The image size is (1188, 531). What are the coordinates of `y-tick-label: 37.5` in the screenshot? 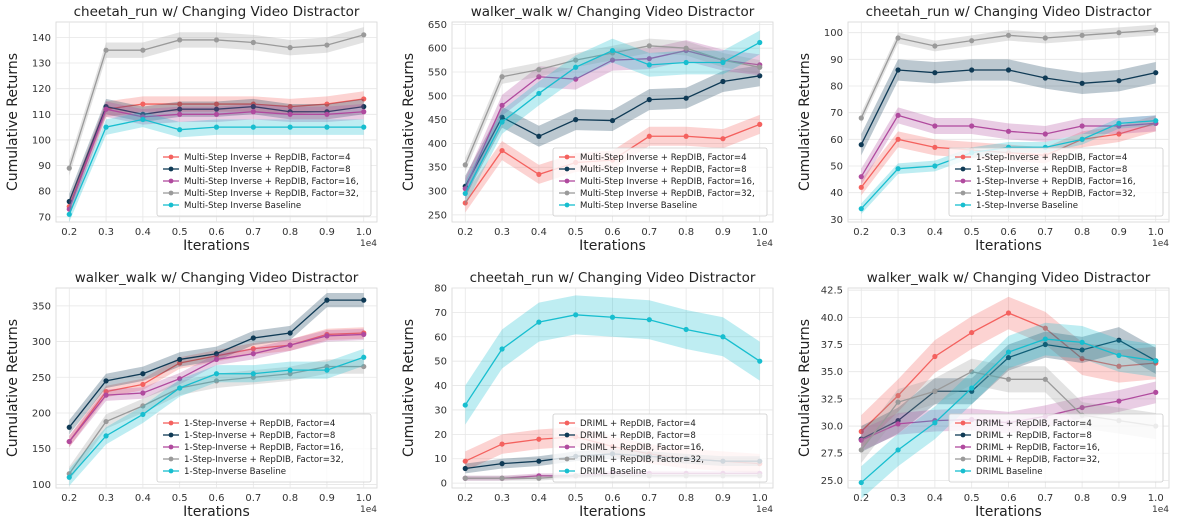 It's located at (832, 345).